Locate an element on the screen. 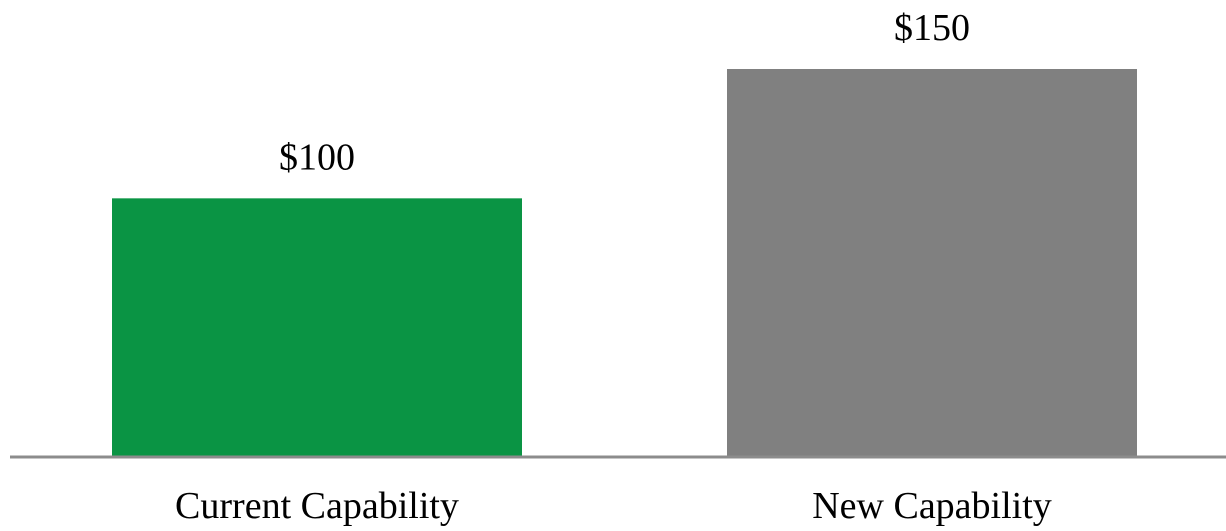  value-label-2: $150 is located at coordinates (932, 28).